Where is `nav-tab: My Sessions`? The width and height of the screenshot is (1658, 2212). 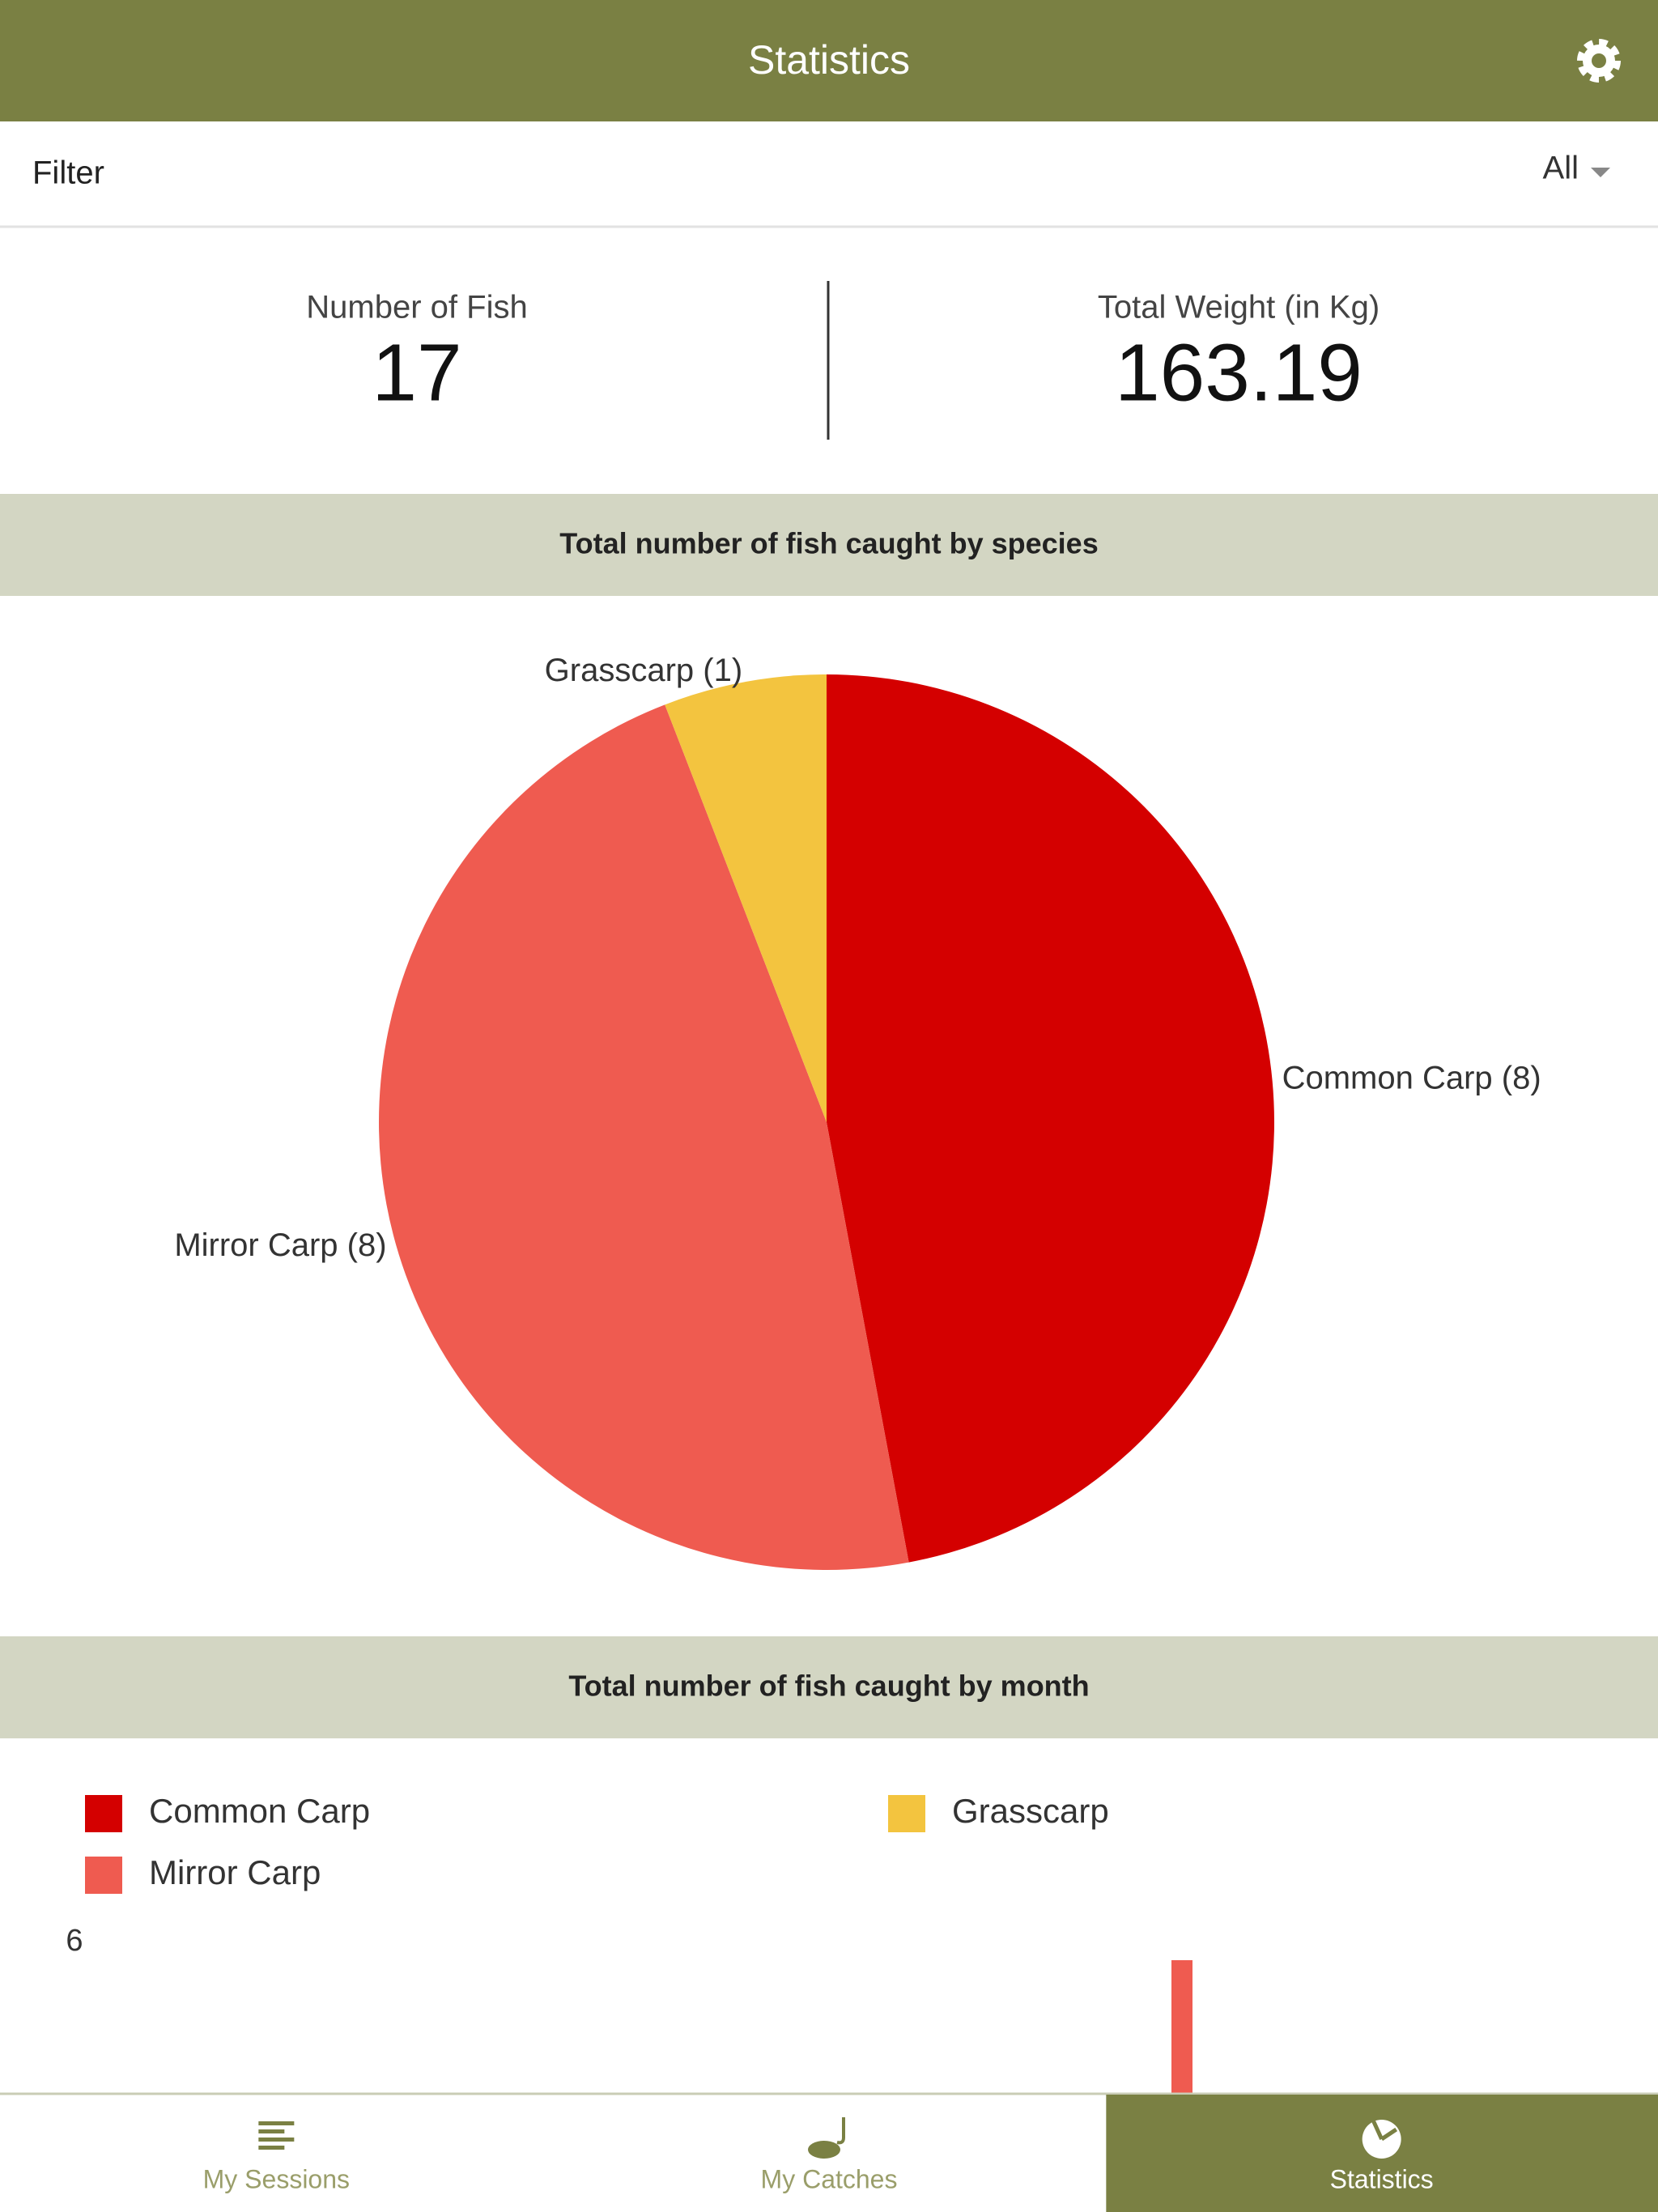 nav-tab: My Sessions is located at coordinates (276, 2157).